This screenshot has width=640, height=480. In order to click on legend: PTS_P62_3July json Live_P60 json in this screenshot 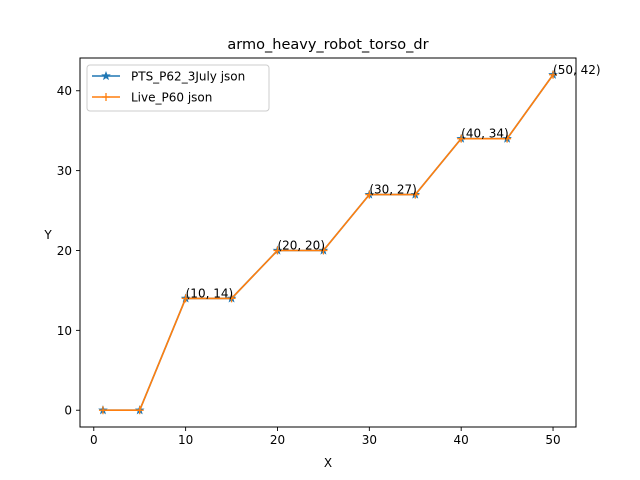, I will do `click(178, 88)`.